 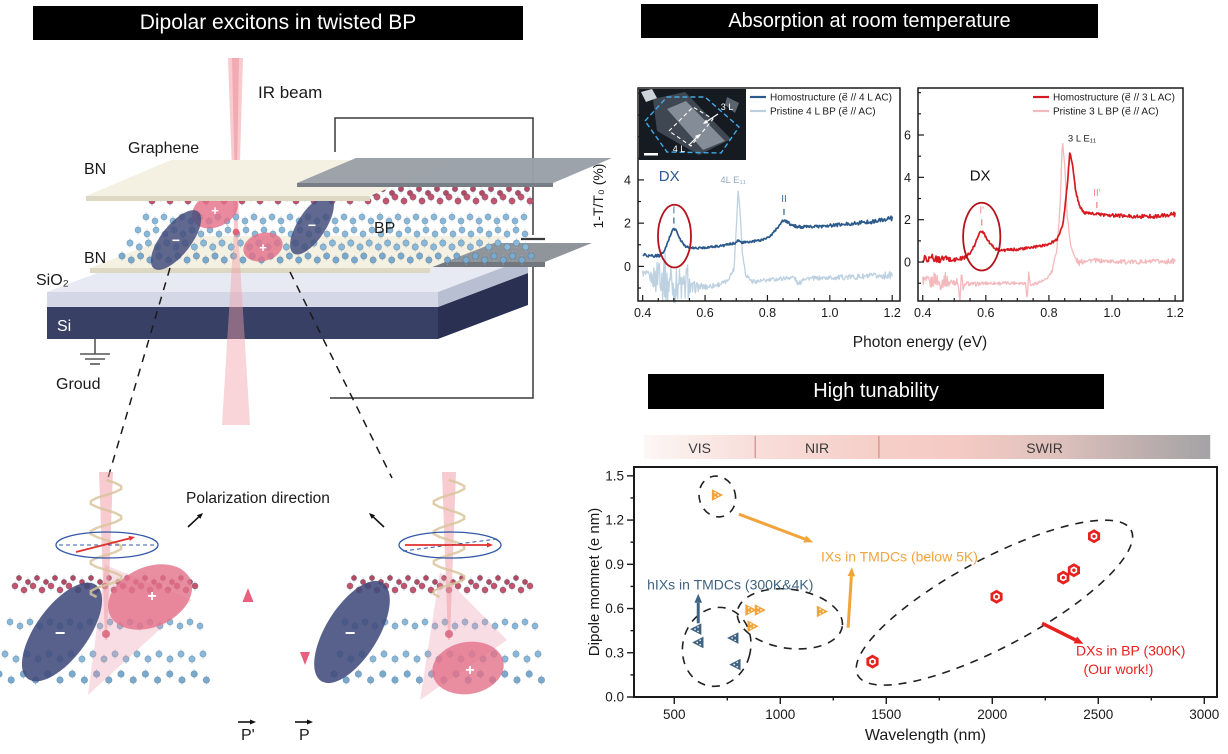 I want to click on x-tick-label: 1000, so click(x=780, y=714).